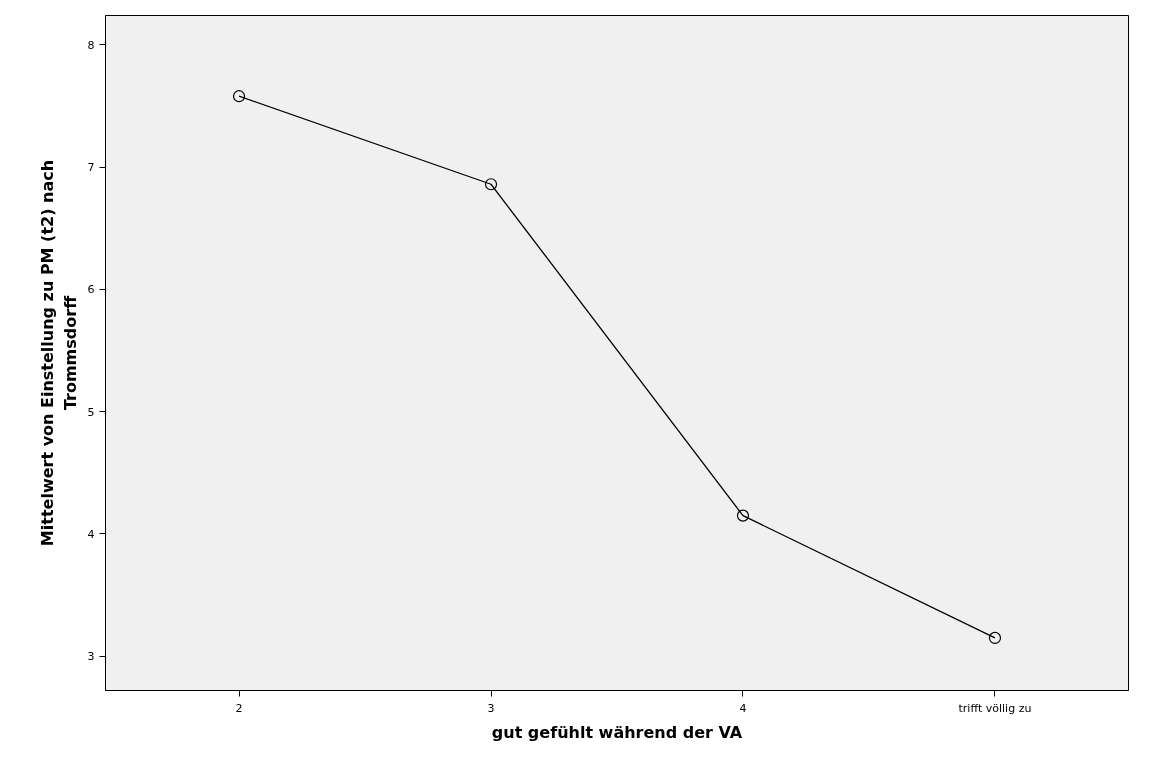 The width and height of the screenshot is (1149, 765). I want to click on y-tick-label: 8, so click(91, 45).